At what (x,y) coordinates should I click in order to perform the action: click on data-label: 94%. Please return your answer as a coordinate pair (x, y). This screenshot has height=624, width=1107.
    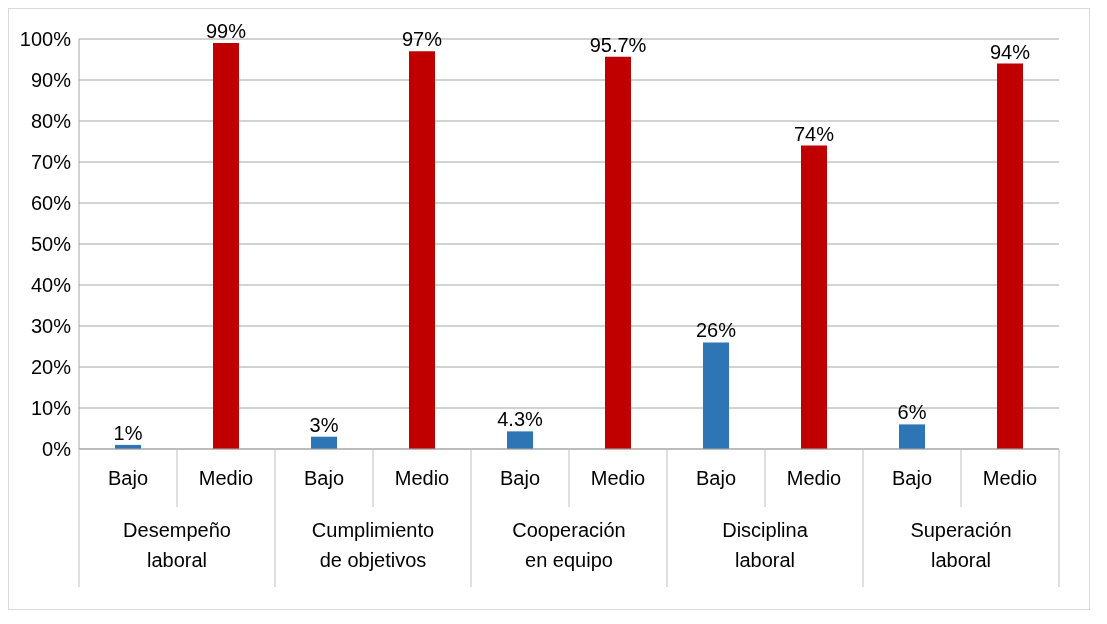
    Looking at the image, I should click on (1010, 51).